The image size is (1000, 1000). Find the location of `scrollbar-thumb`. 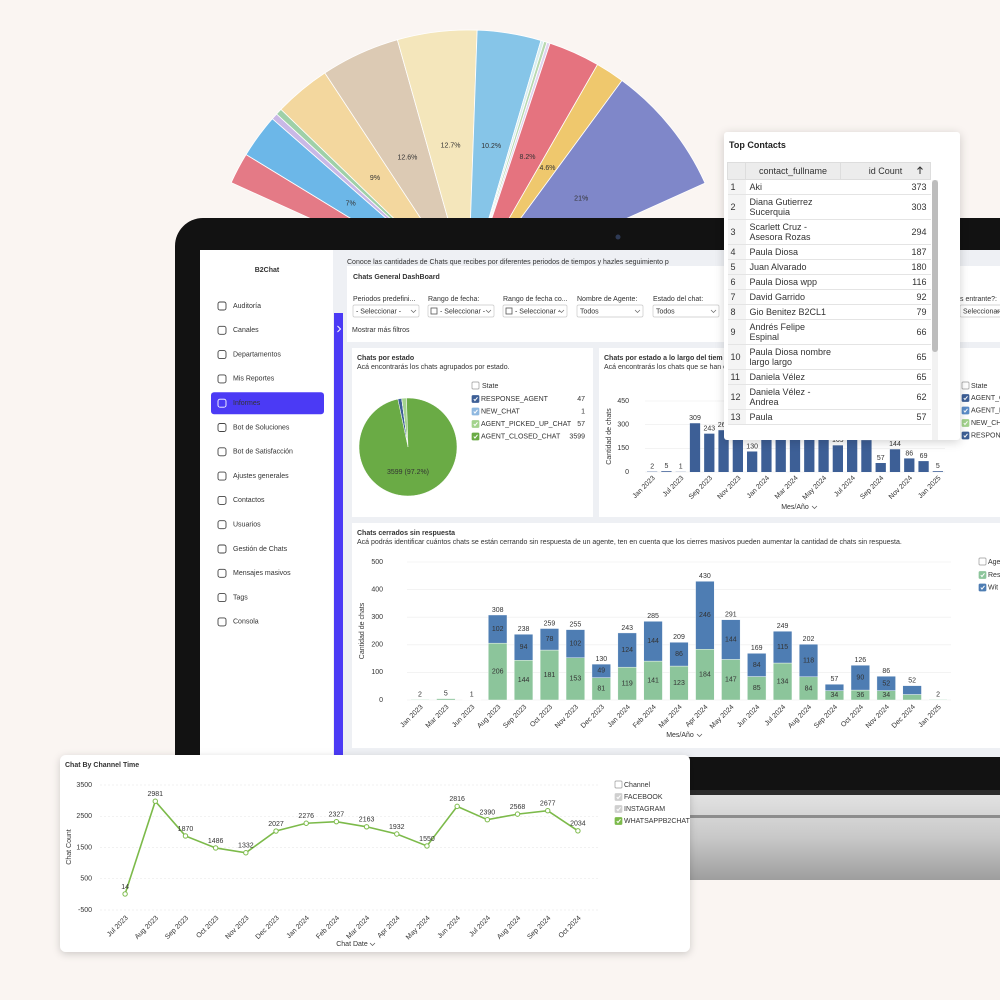

scrollbar-thumb is located at coordinates (935, 266).